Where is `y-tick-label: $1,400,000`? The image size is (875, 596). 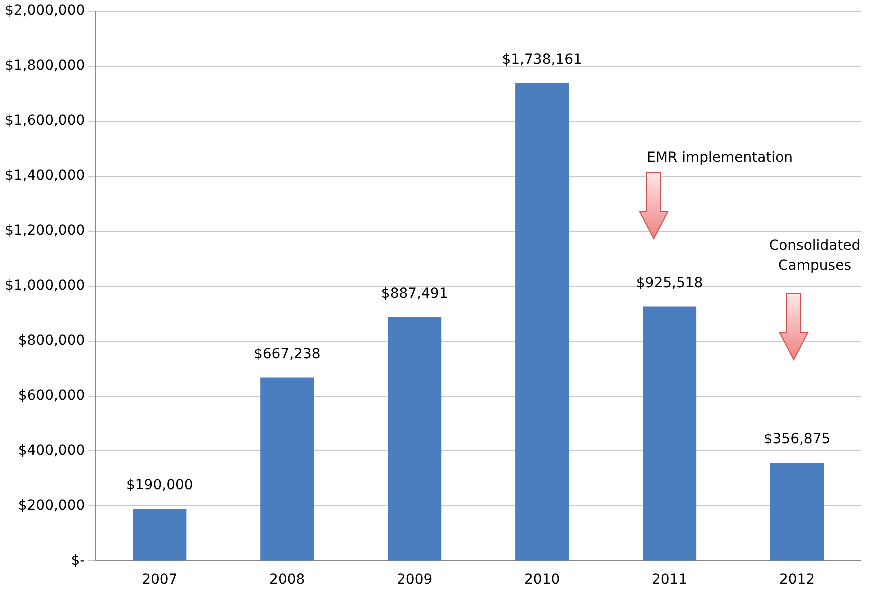 y-tick-label: $1,400,000 is located at coordinates (45, 176).